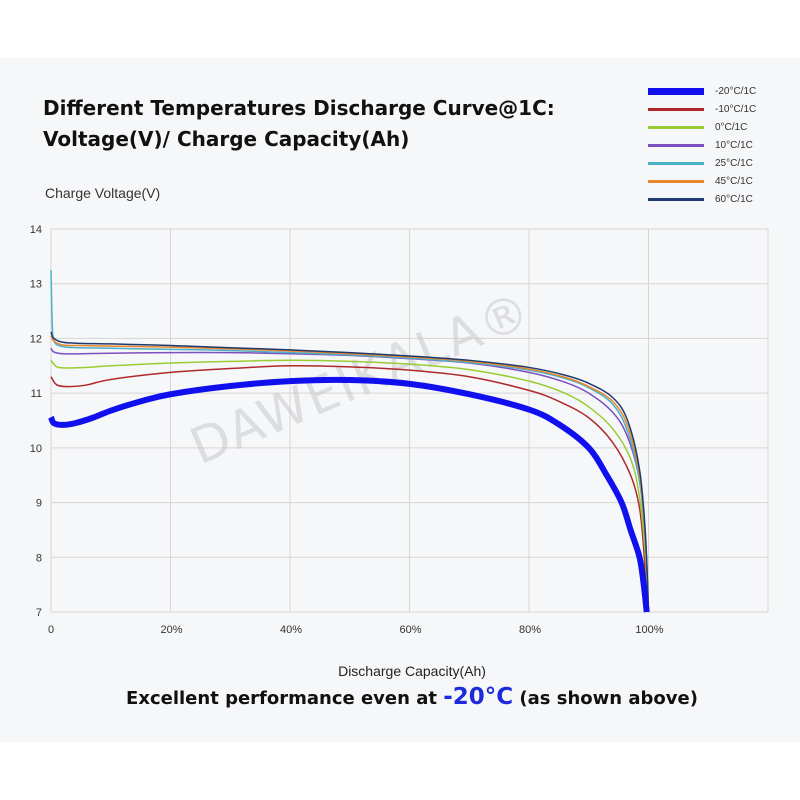 The image size is (800, 800). I want to click on y-axis-label: Charge Voltage(V), so click(103, 193).